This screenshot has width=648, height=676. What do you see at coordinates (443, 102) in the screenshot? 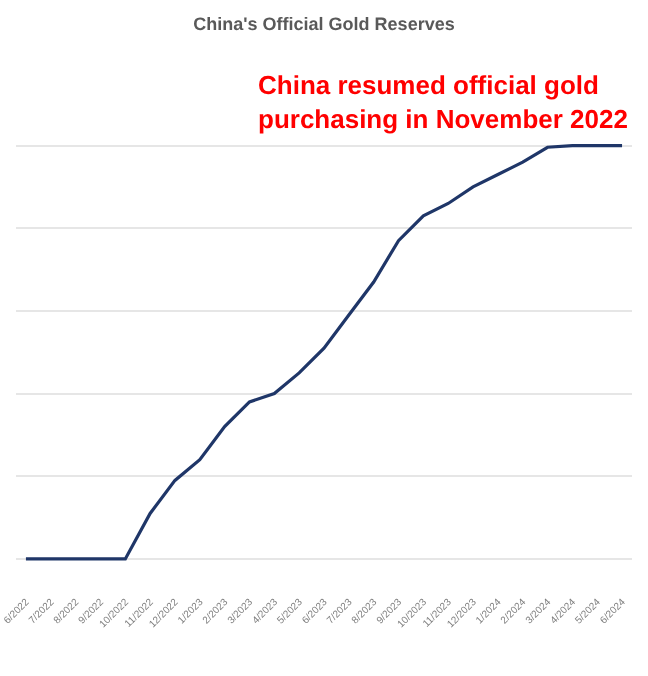
I see `text: China resumed official gold purchasing in November 2022` at bounding box center [443, 102].